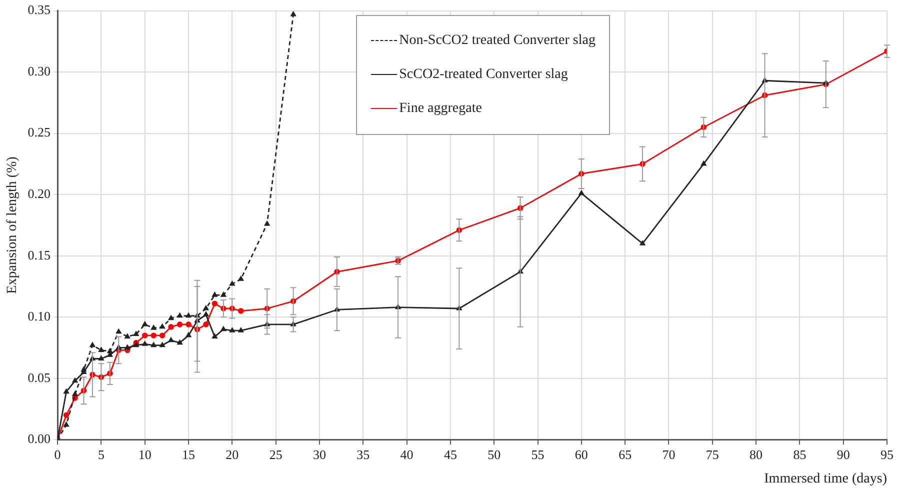 This screenshot has width=901, height=491. Describe the element at coordinates (440, 108) in the screenshot. I see `legend-label: Fine aggregate` at that location.